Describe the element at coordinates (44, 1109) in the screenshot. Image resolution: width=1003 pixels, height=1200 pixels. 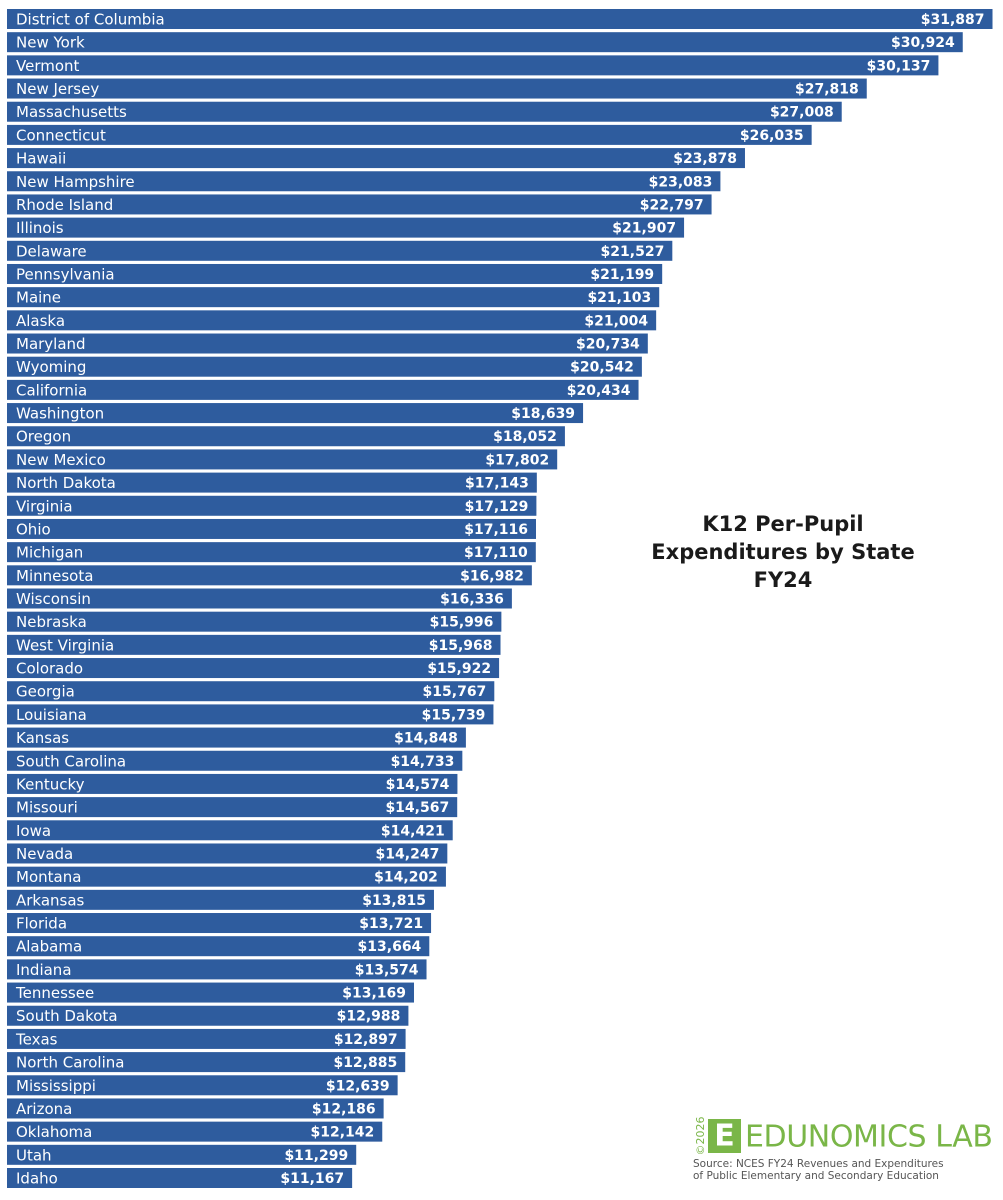
I see `category-label: Arizona` at that location.